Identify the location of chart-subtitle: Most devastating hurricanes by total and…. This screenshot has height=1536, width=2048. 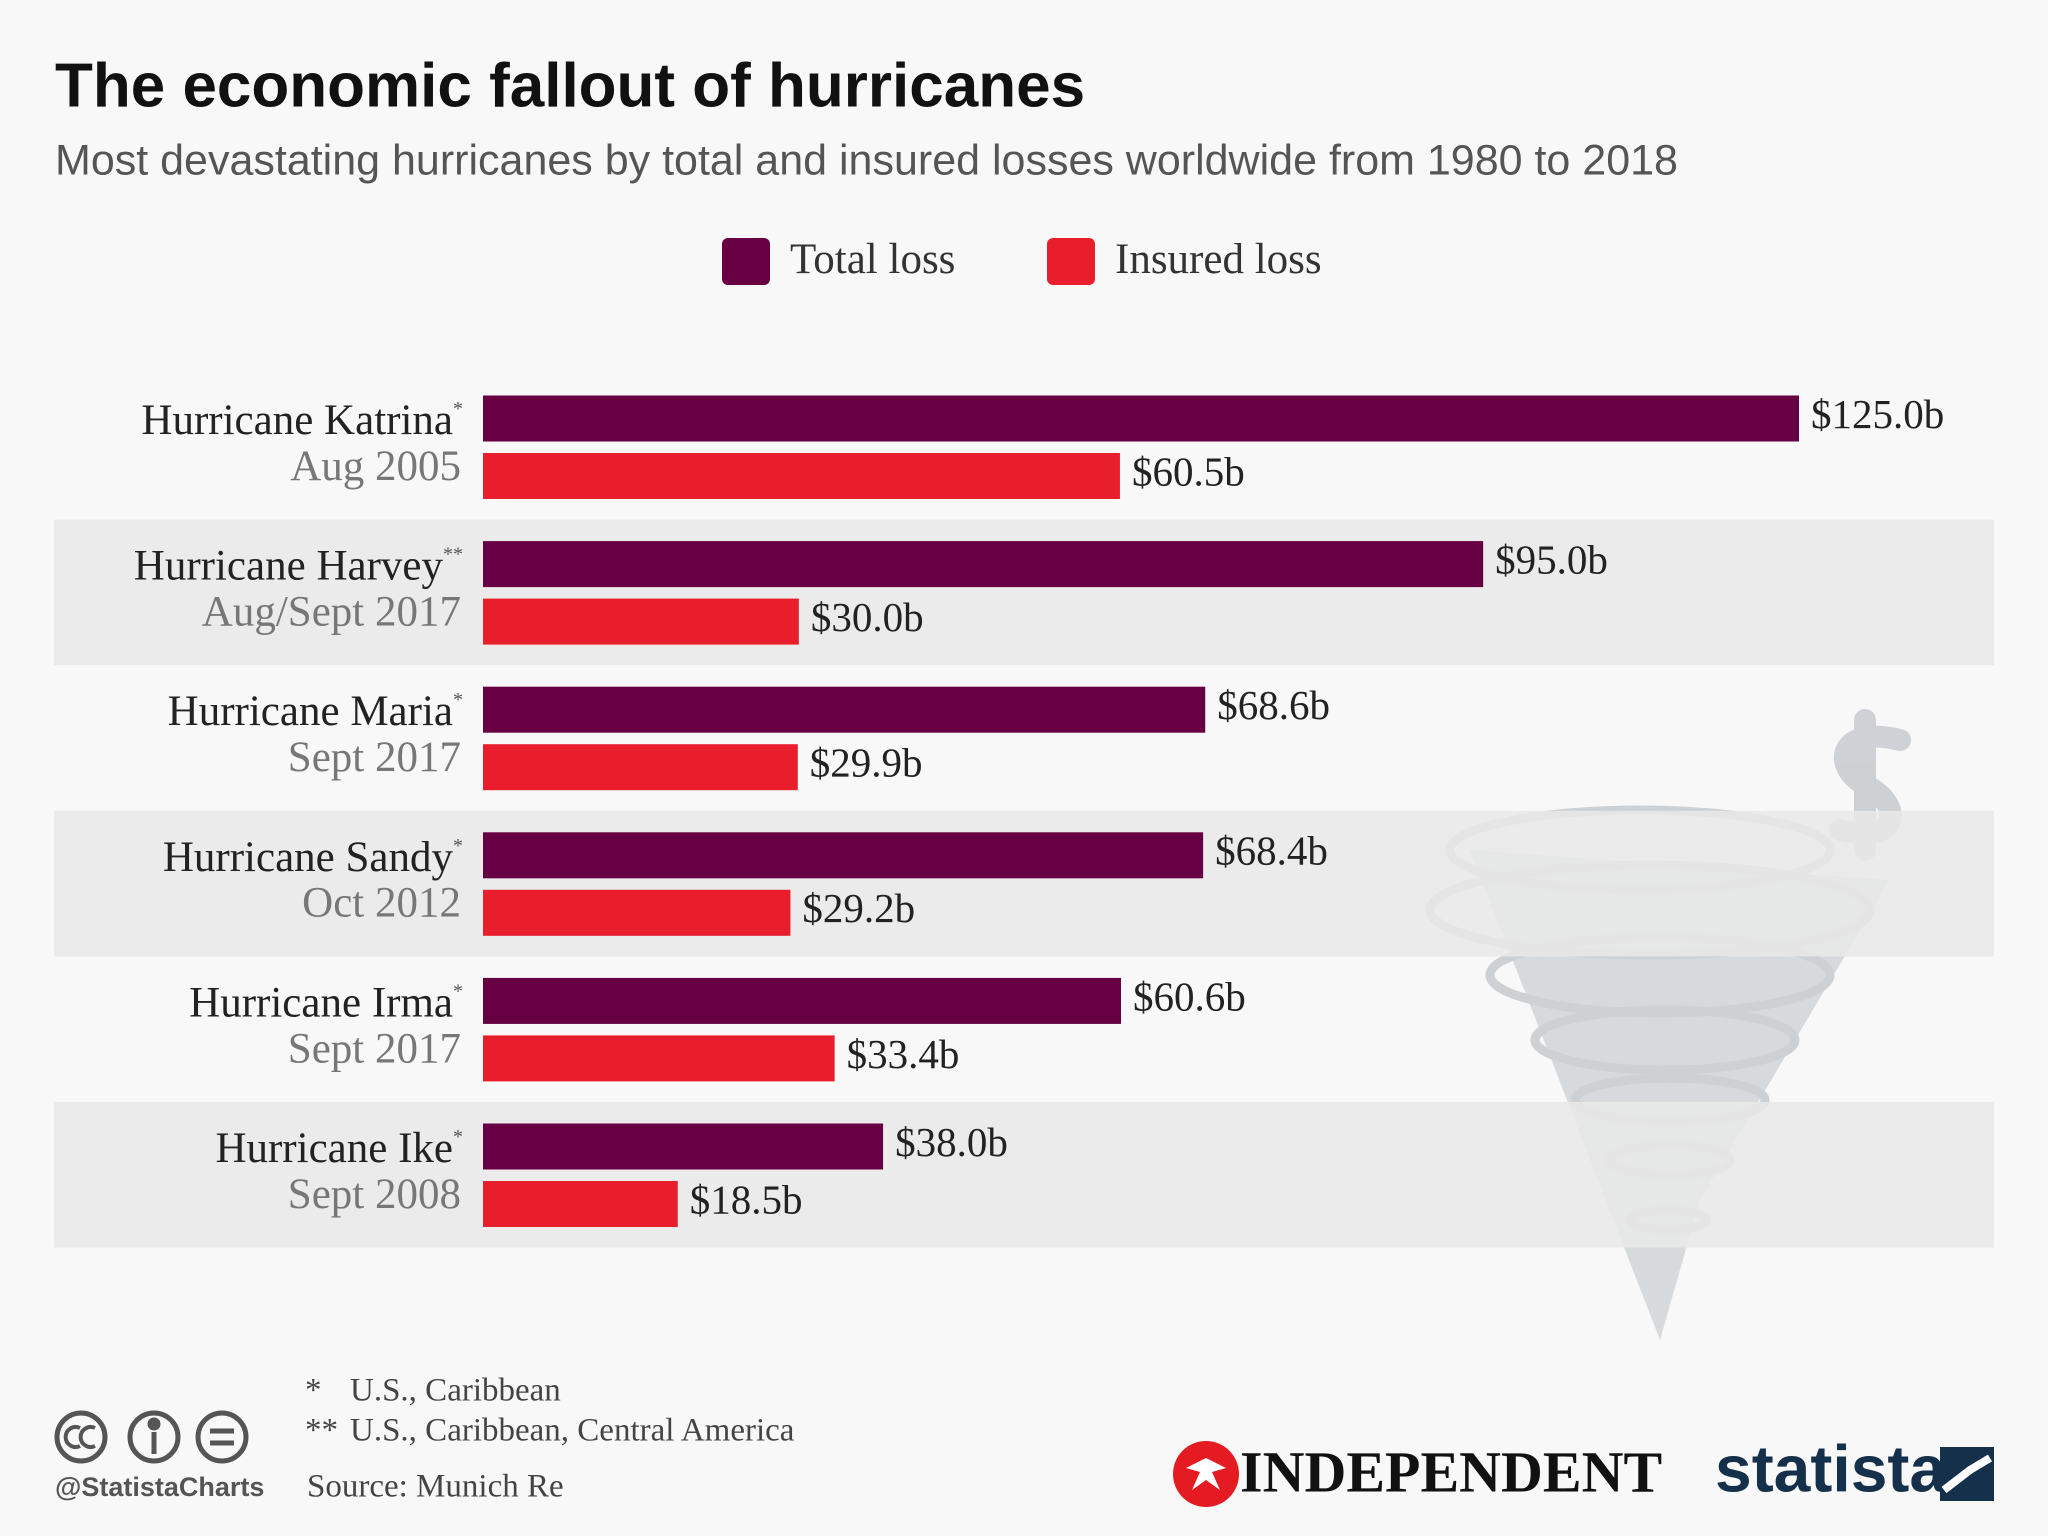
(866, 160).